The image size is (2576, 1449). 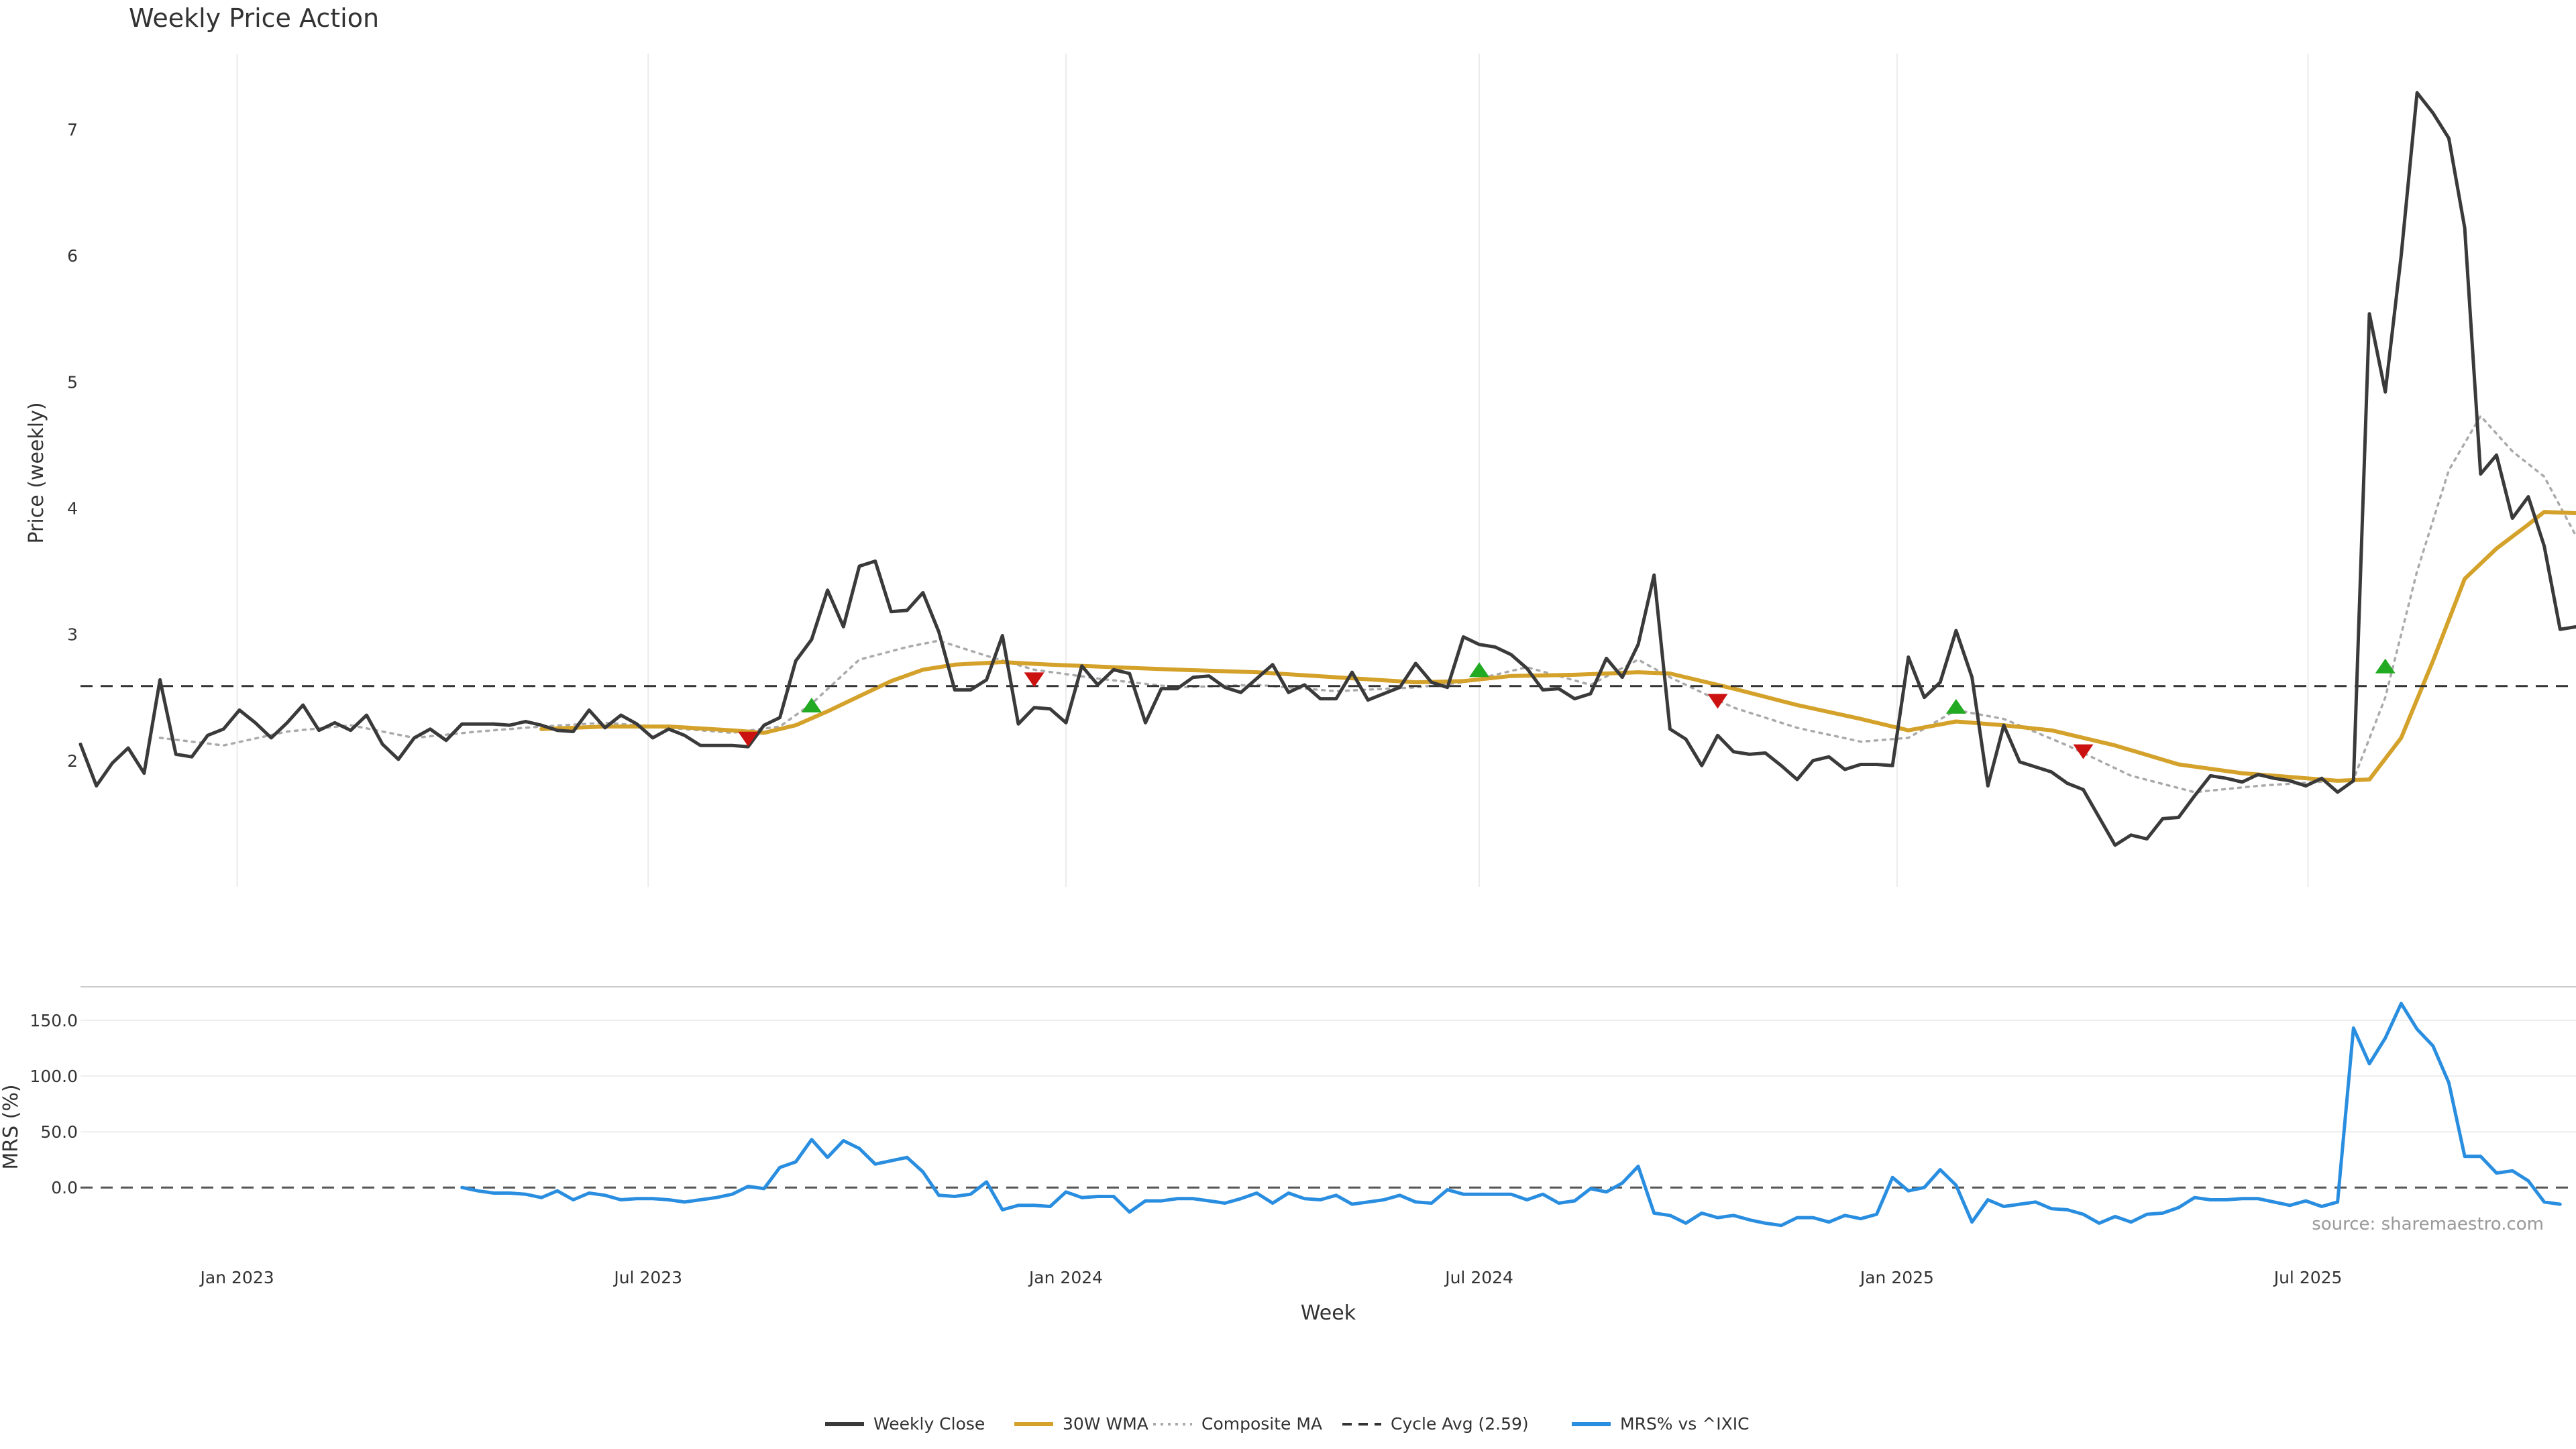 I want to click on chart-title: Weekly Price Action, so click(x=254, y=18).